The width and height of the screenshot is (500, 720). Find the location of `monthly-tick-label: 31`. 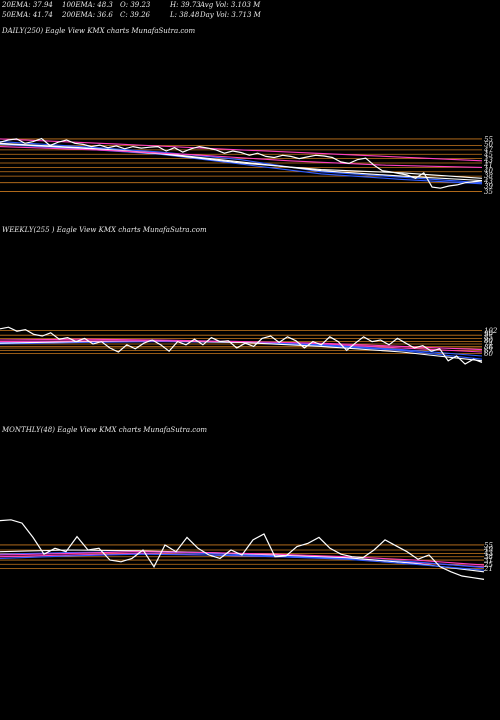

monthly-tick-label: 31 is located at coordinates (488, 561).